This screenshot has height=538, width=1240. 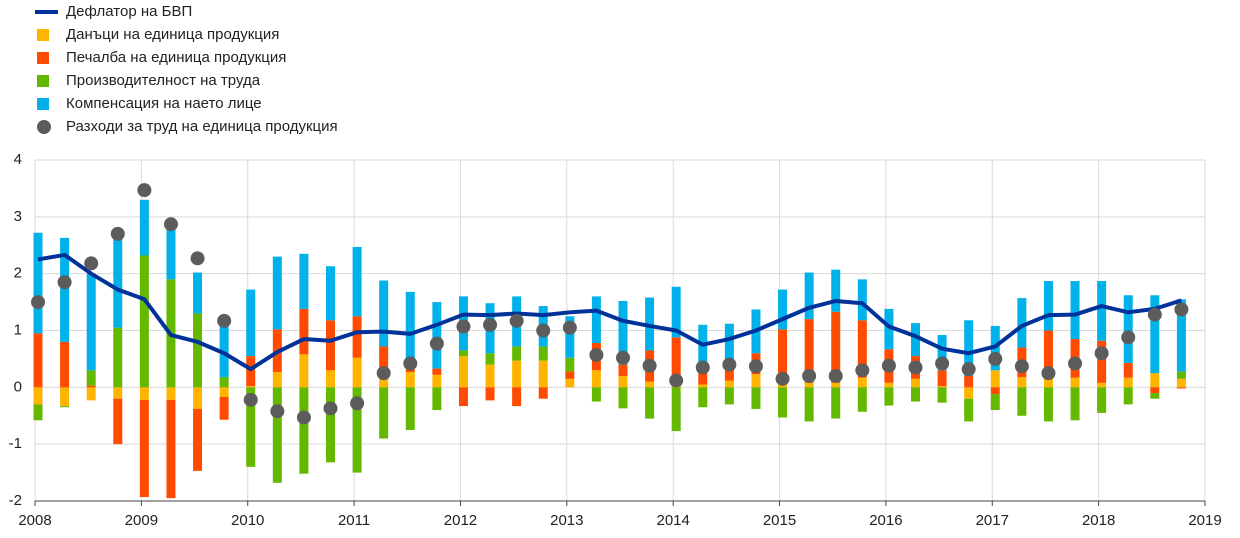 What do you see at coordinates (176, 57) in the screenshot?
I see `legend-label: Печалба на единица продукция` at bounding box center [176, 57].